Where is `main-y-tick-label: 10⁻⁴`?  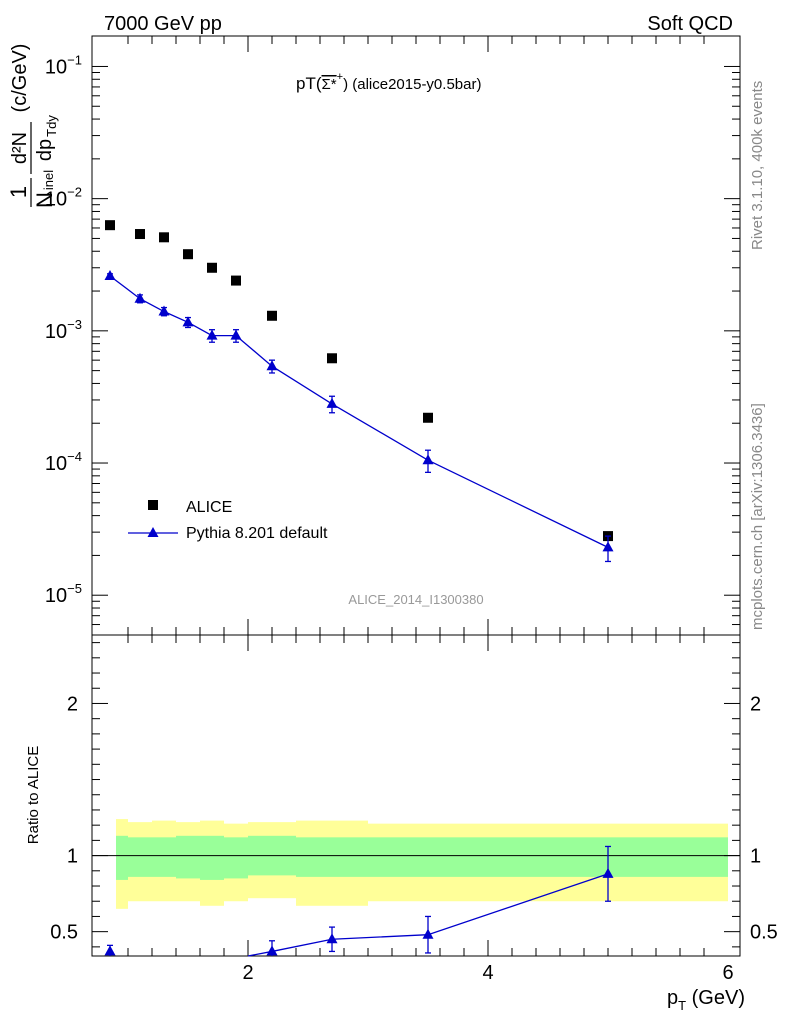
main-y-tick-label: 10⁻⁴ is located at coordinates (63, 462).